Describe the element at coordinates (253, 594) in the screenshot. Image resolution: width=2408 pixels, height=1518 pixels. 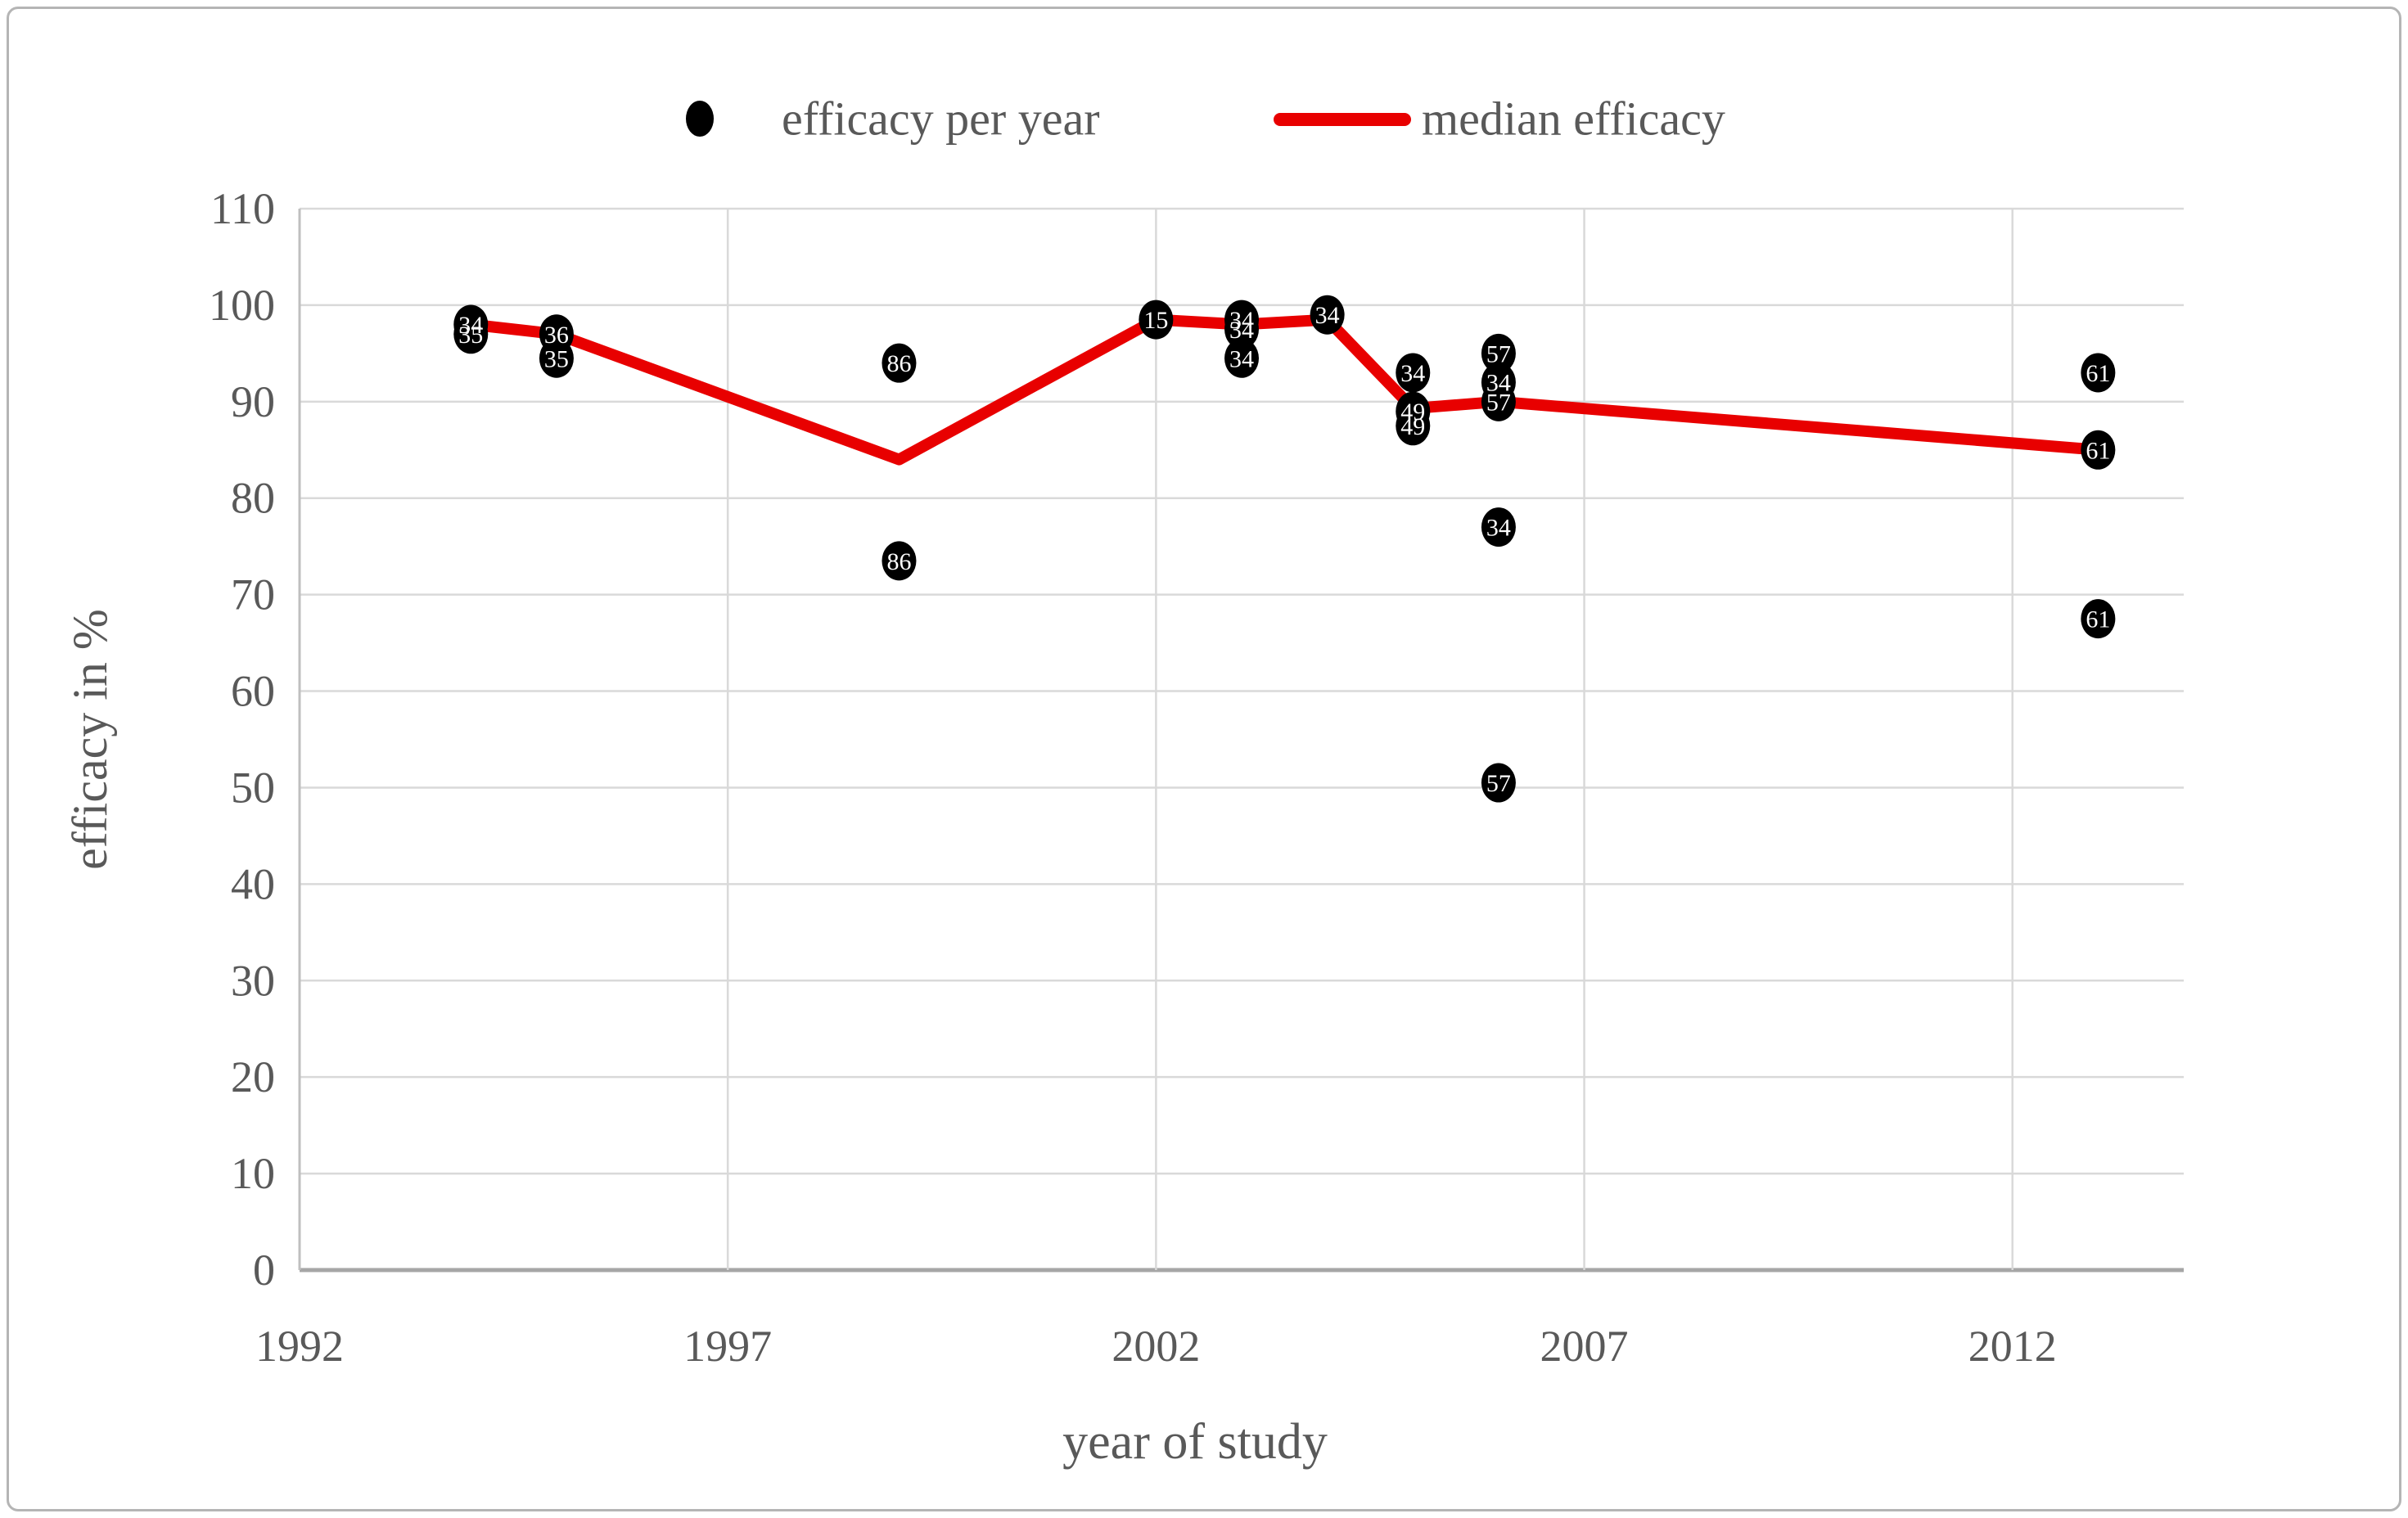
I see `y-tick-label: 70` at that location.